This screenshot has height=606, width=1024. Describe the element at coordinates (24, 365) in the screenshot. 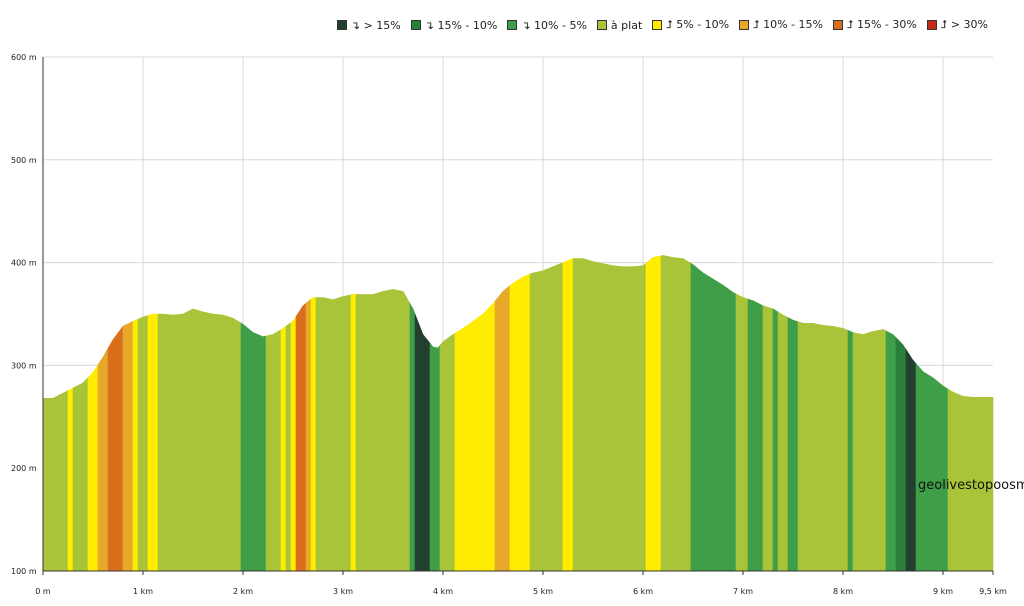

I see `y-tick-label: 300 m` at that location.